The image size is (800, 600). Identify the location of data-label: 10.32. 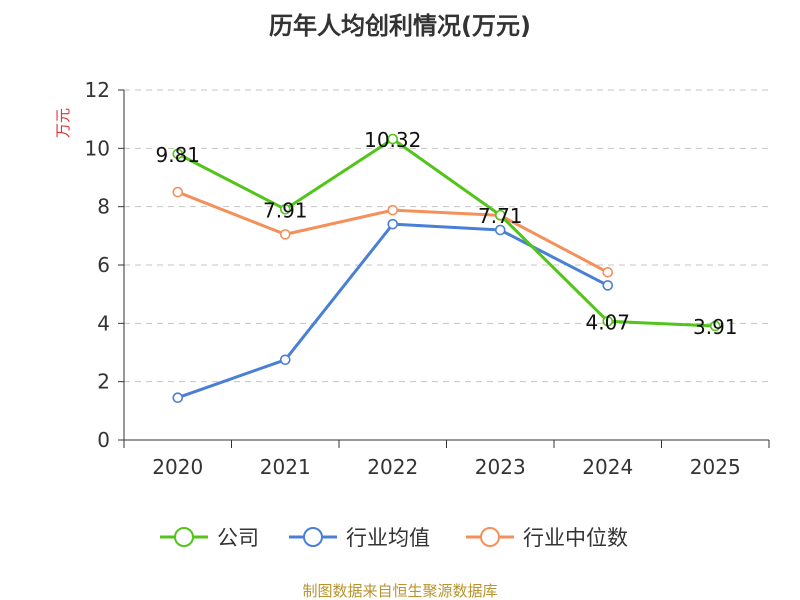
(392, 140).